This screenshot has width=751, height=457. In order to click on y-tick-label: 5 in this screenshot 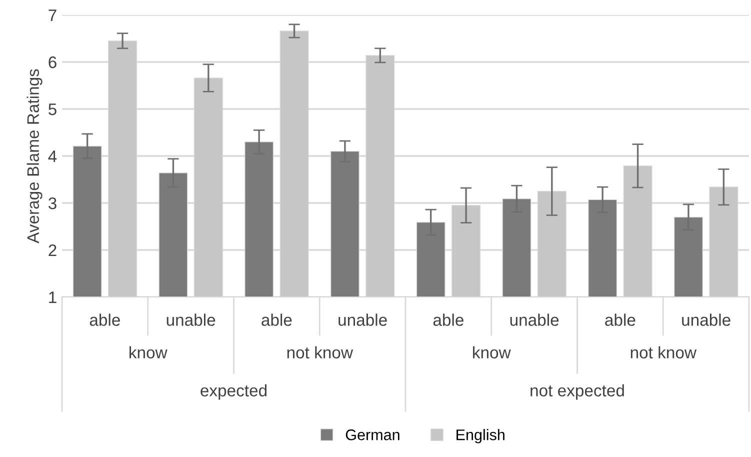, I will do `click(52, 110)`.